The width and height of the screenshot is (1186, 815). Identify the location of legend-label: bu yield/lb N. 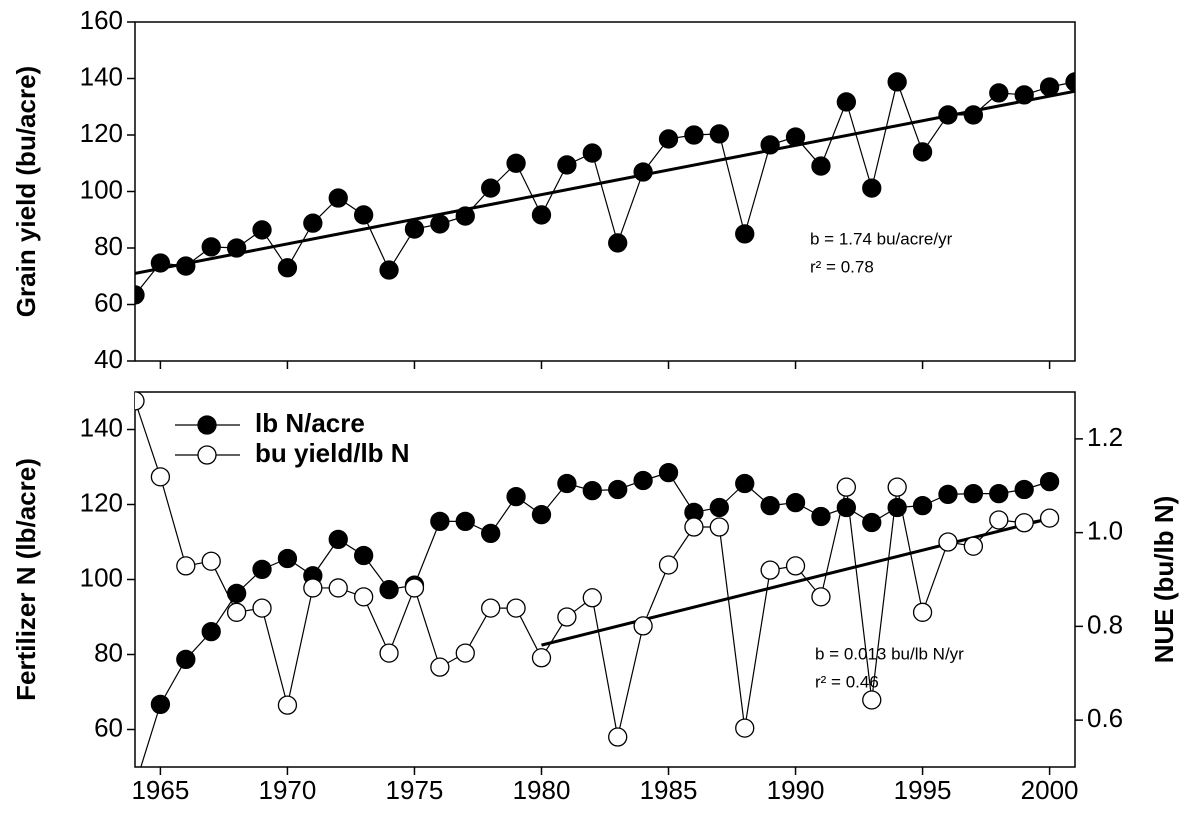
(332, 453).